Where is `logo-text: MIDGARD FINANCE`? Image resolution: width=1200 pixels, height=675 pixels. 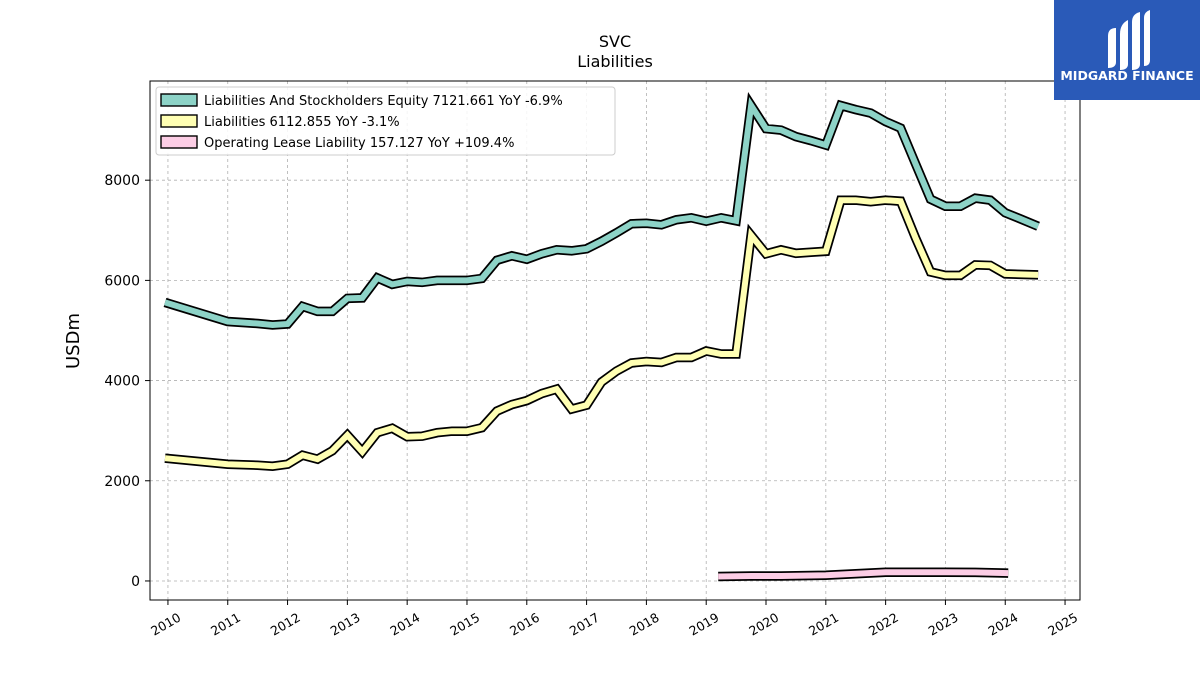 logo-text: MIDGARD FINANCE is located at coordinates (1126, 75).